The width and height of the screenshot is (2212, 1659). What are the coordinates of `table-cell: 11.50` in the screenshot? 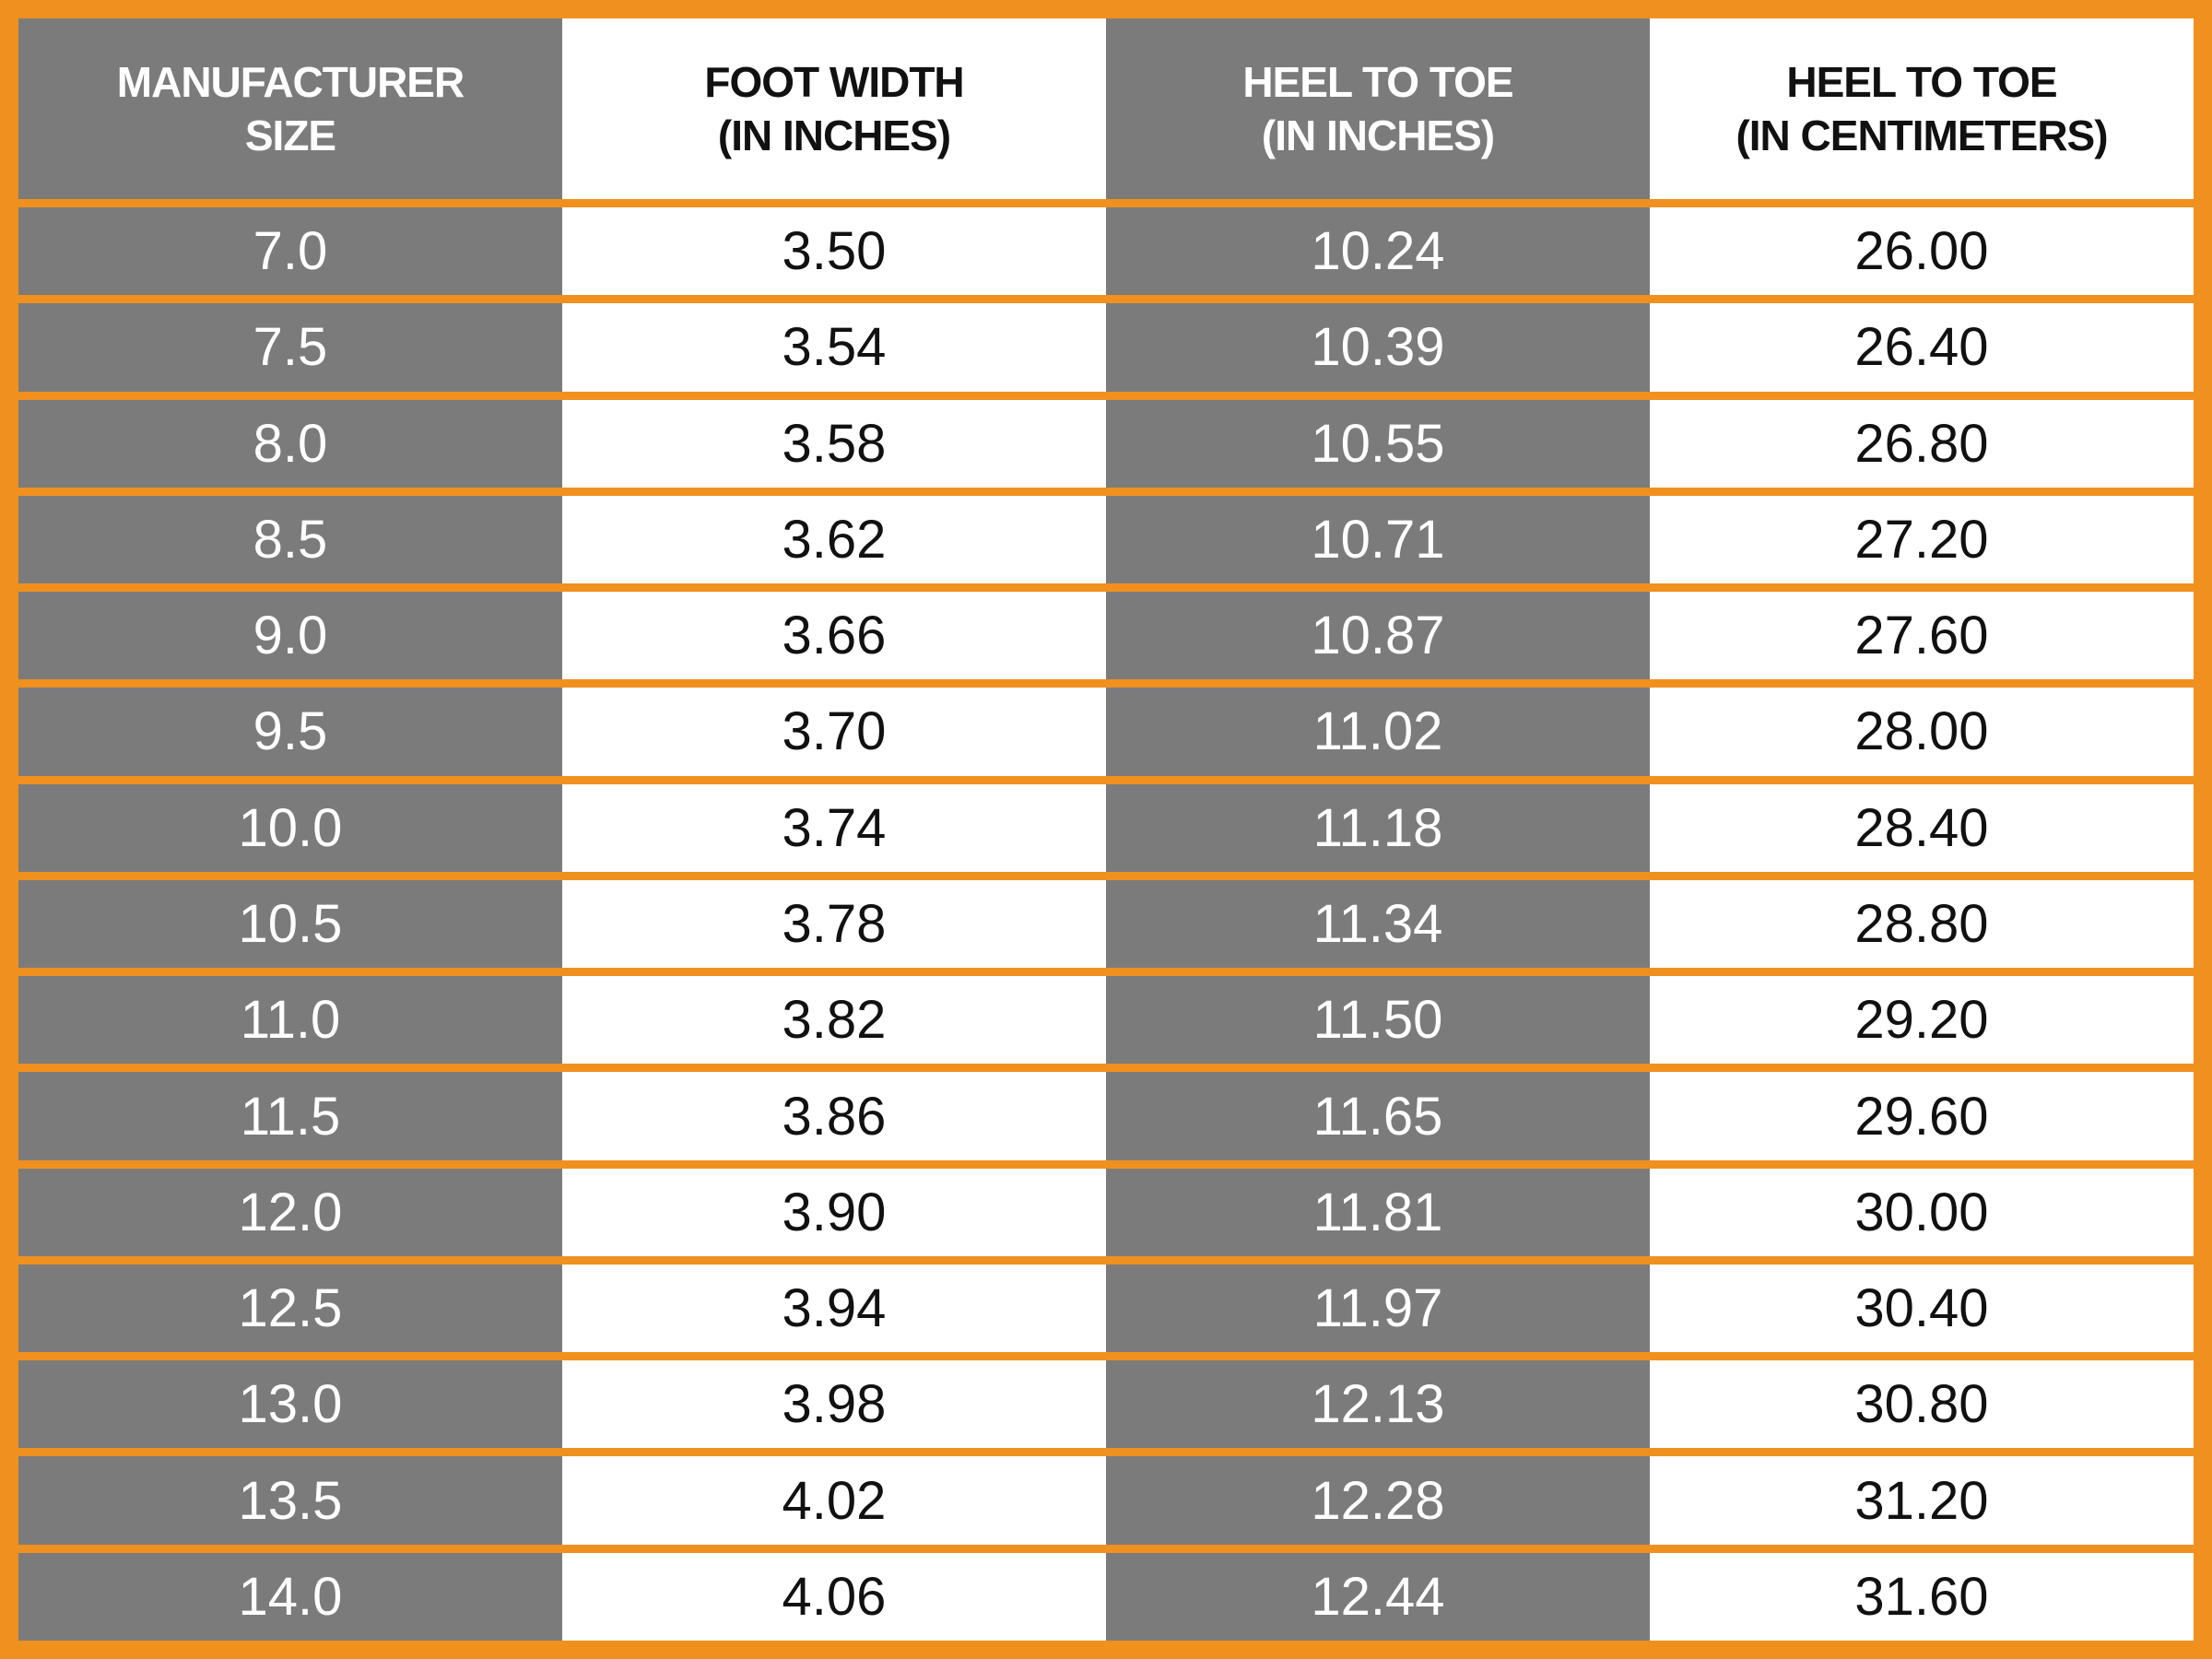 It's located at (1378, 1020).